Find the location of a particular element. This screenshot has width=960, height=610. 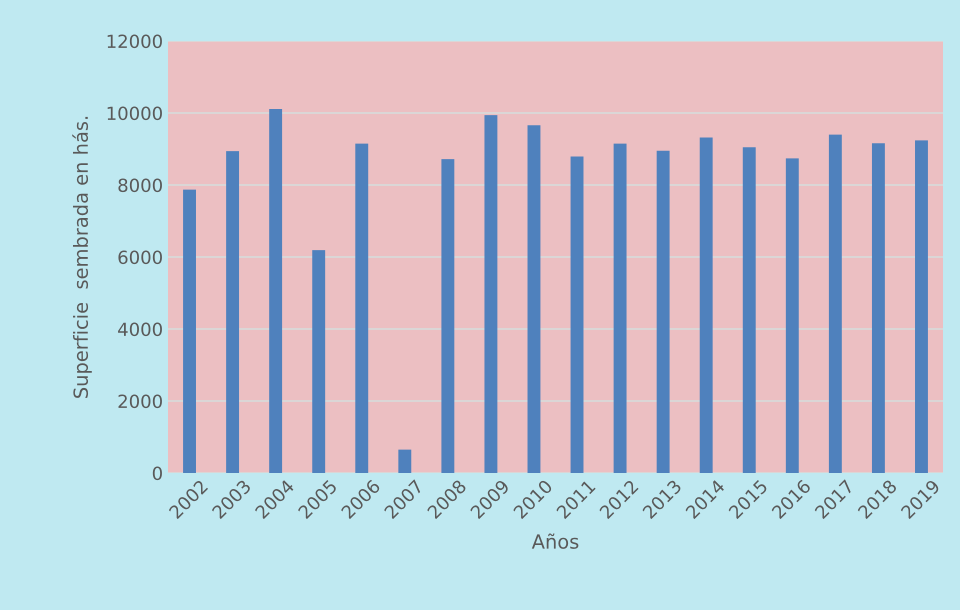

y-tick-label: 10000 is located at coordinates (135, 113).